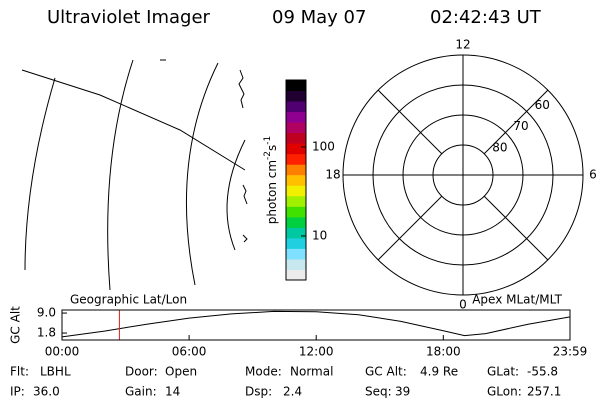  I want to click on map-label: Geographic Lat/Lon, so click(128, 300).